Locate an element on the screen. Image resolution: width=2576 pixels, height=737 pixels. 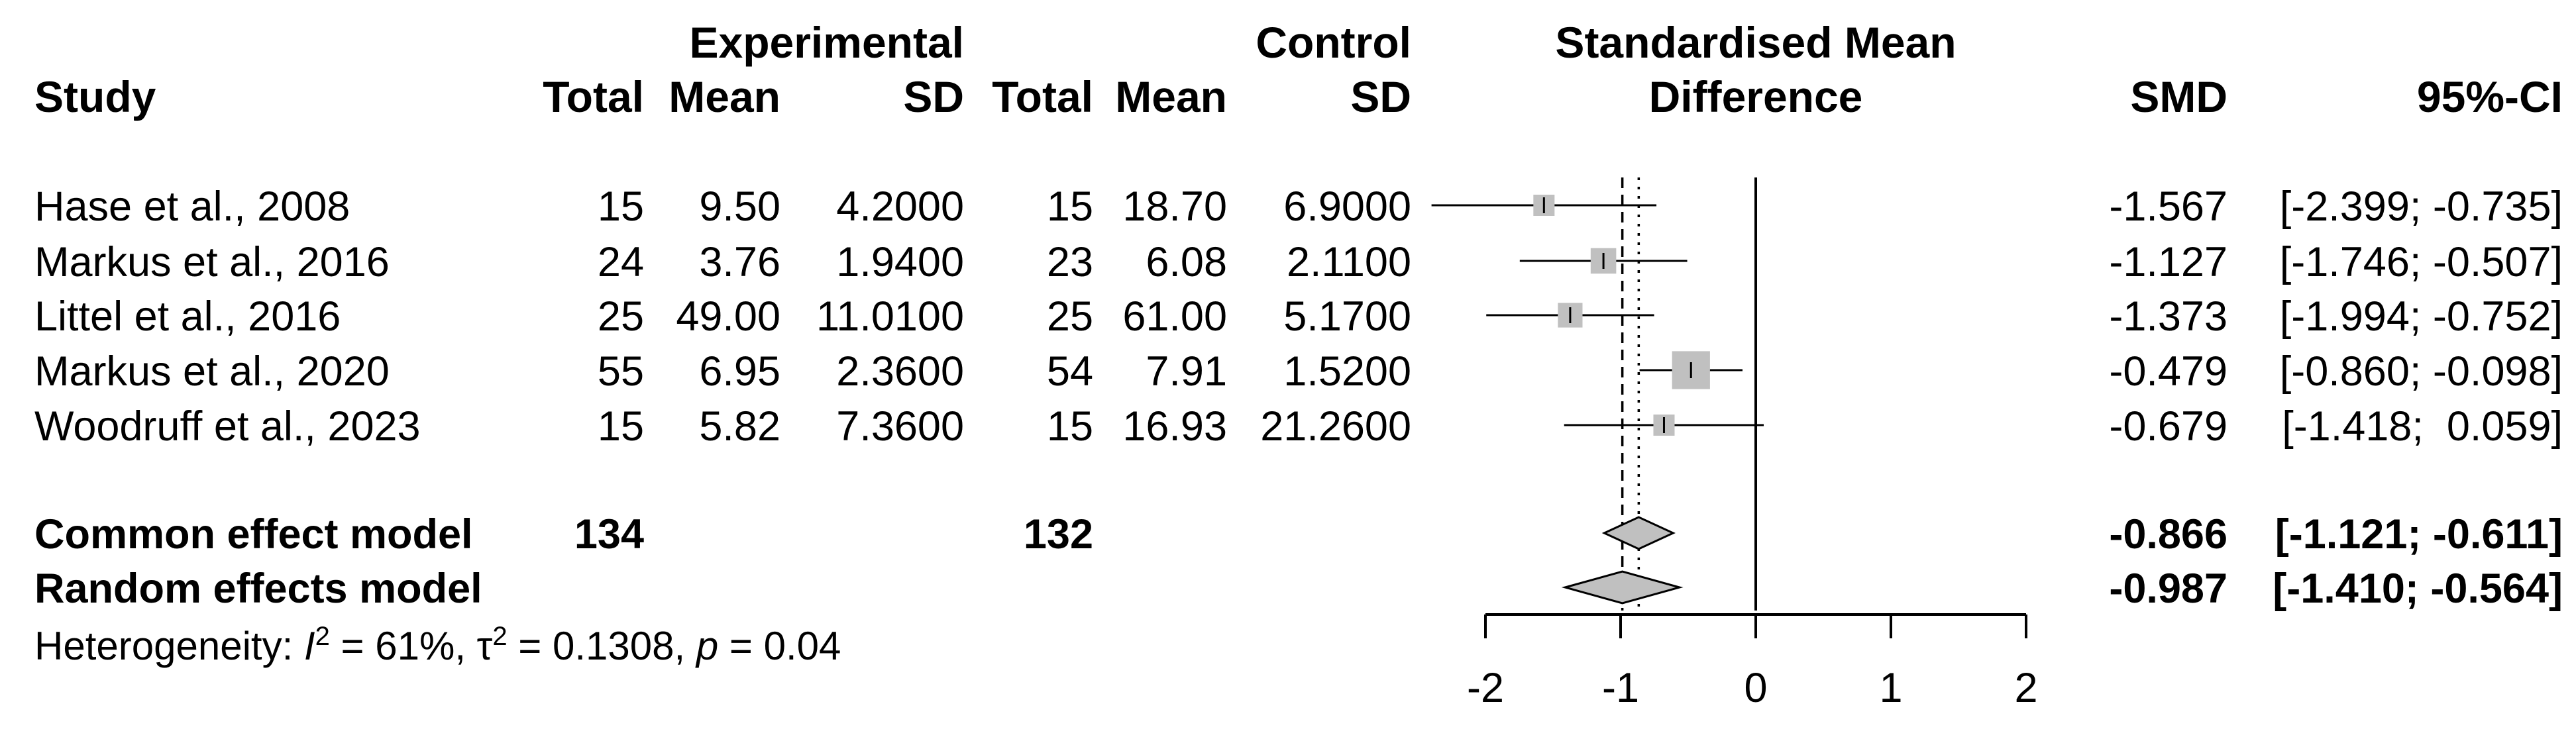
x-tick-label: 0 is located at coordinates (1755, 688).